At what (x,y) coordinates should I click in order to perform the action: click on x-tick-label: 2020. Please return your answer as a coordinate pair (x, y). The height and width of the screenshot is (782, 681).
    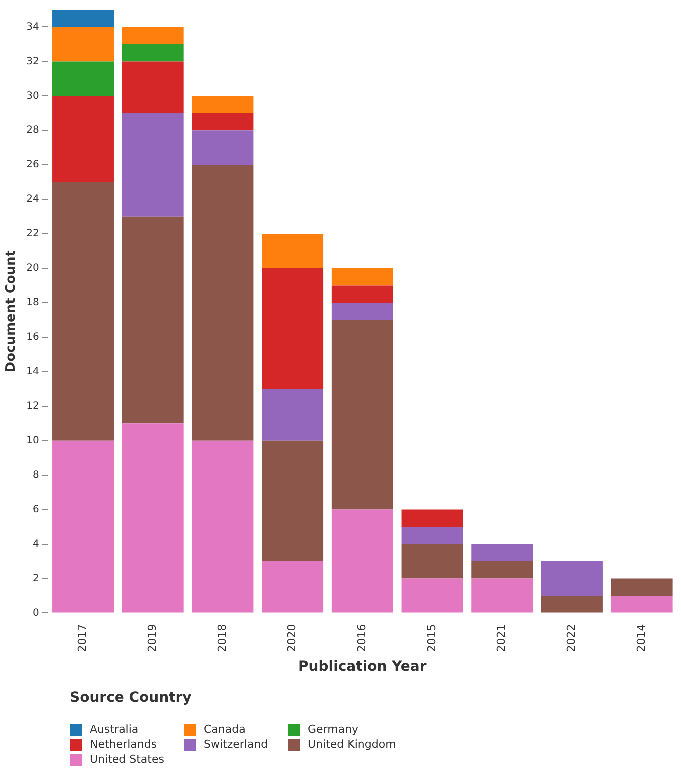
    Looking at the image, I should click on (292, 638).